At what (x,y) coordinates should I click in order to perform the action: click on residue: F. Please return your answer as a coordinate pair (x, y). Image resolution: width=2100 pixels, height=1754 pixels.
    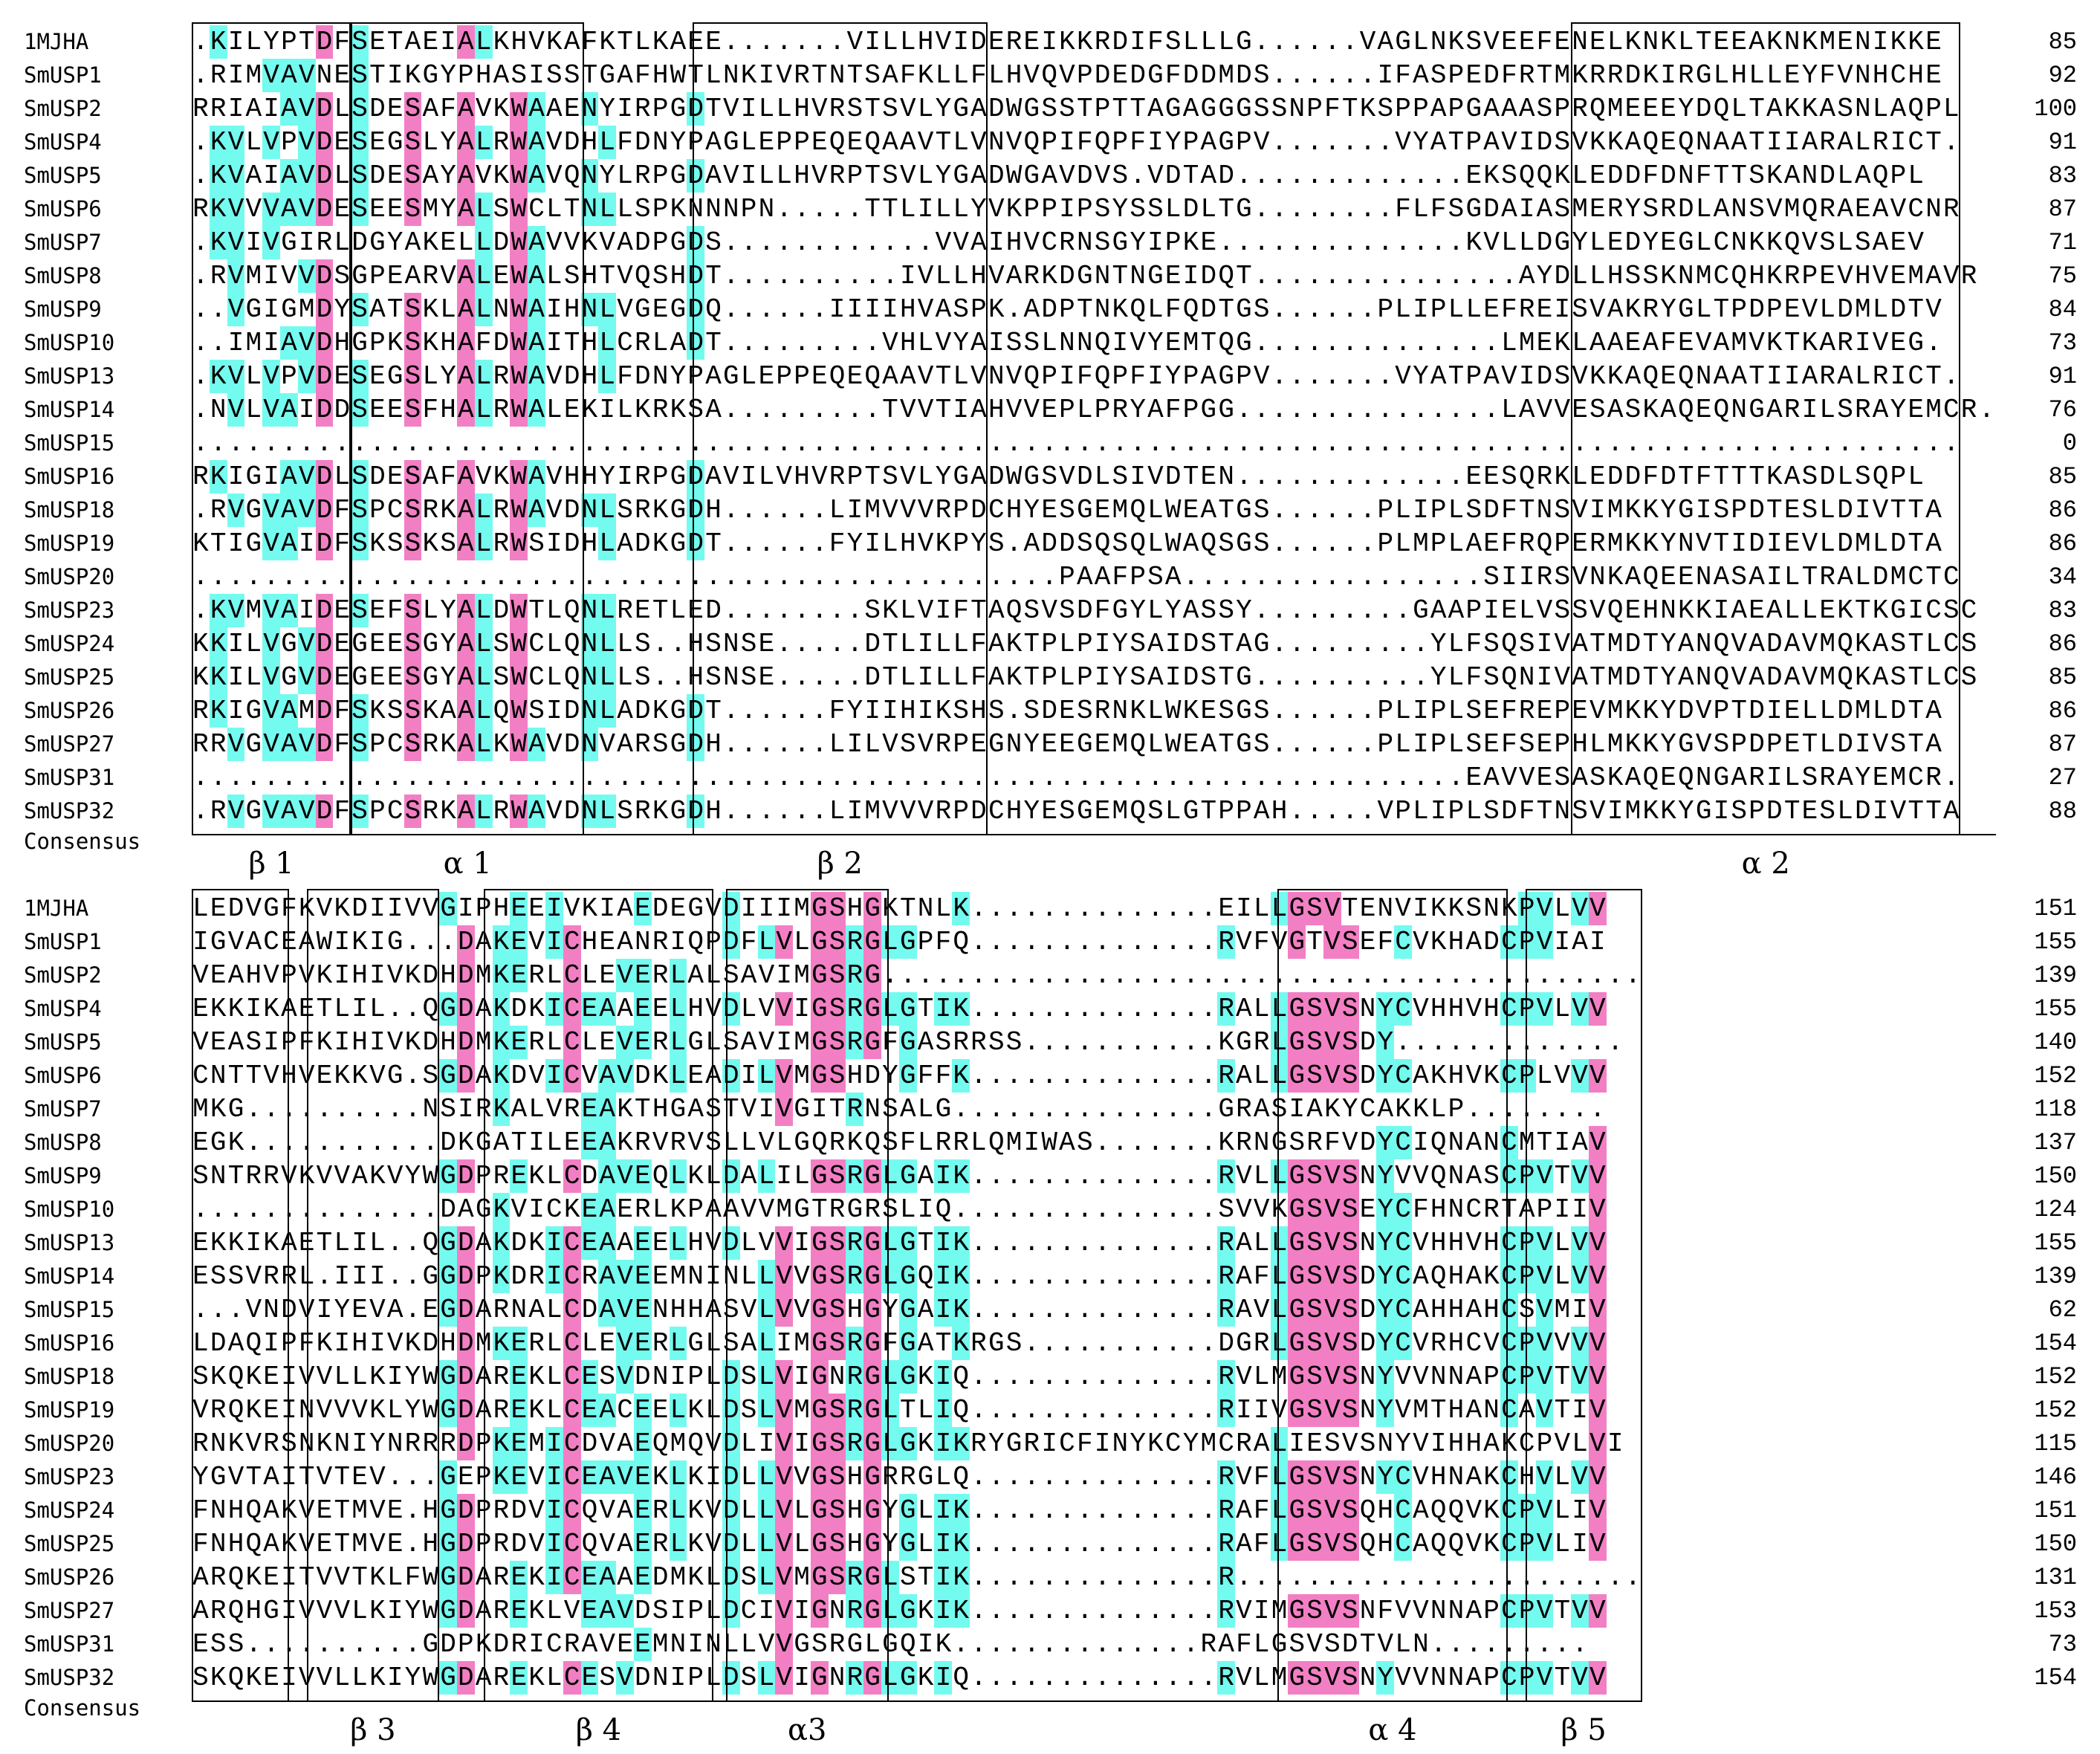
    Looking at the image, I should click on (943, 942).